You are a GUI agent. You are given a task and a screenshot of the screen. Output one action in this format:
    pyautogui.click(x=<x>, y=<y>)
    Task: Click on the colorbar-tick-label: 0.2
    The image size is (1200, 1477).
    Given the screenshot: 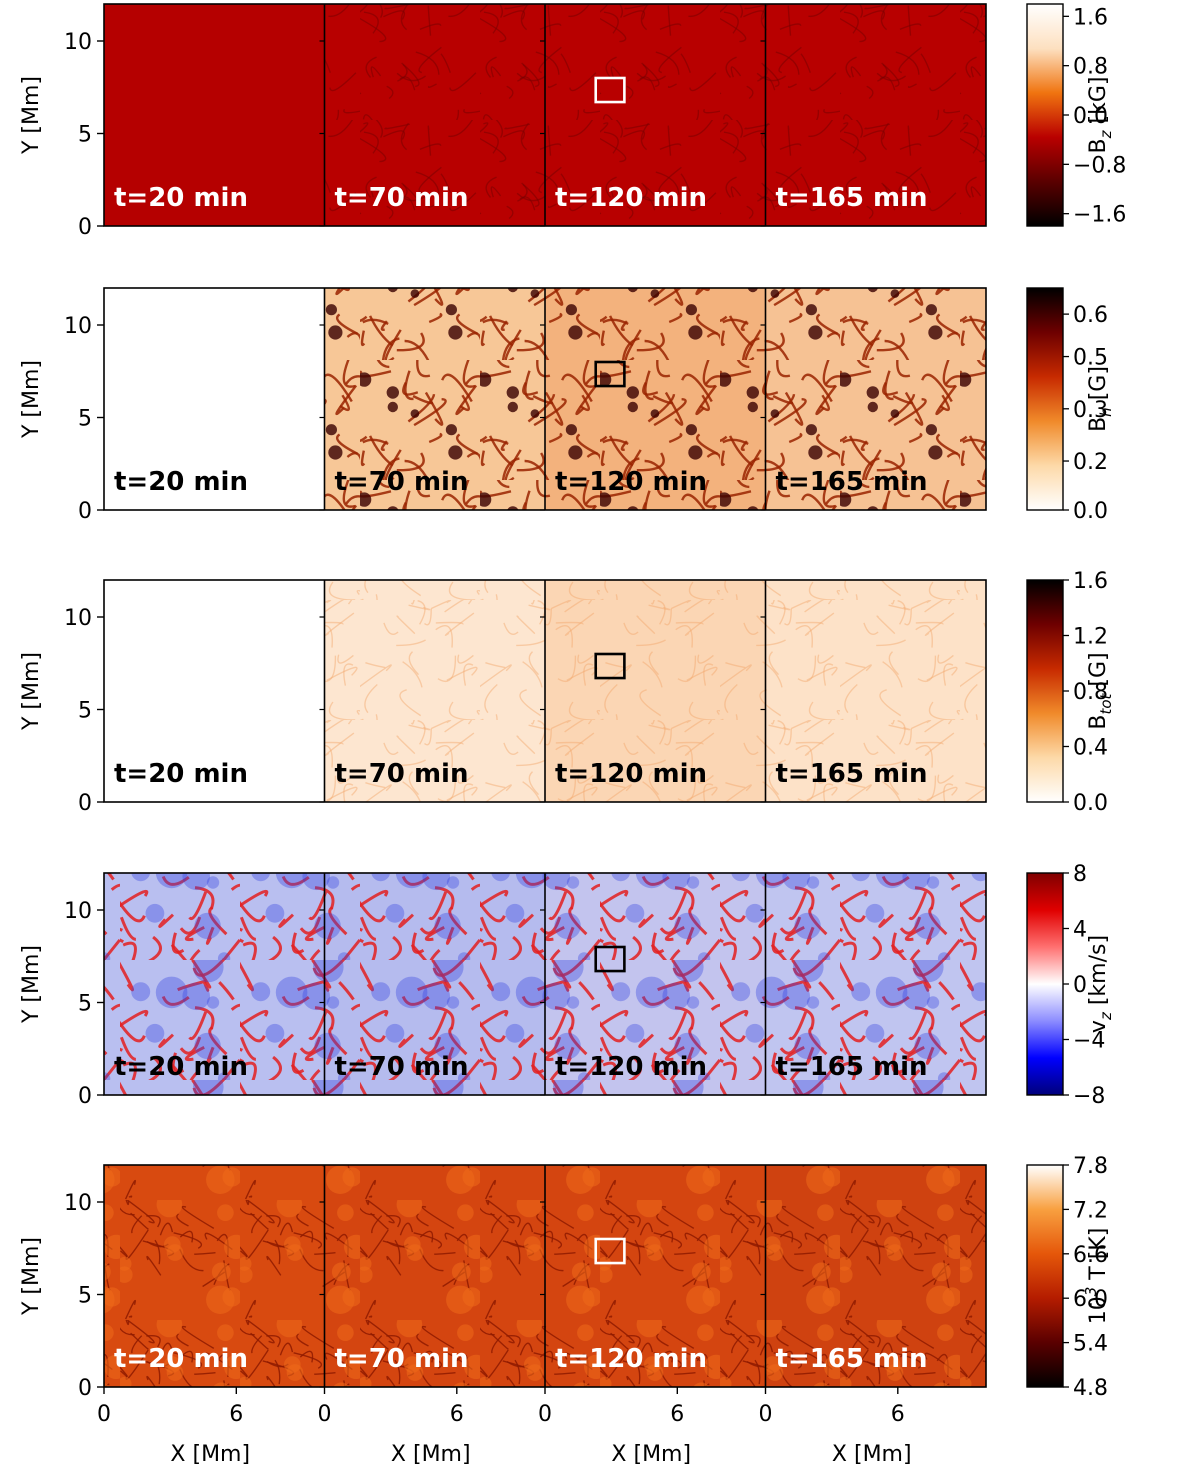 What is the action you would take?
    pyautogui.click(x=1090, y=462)
    